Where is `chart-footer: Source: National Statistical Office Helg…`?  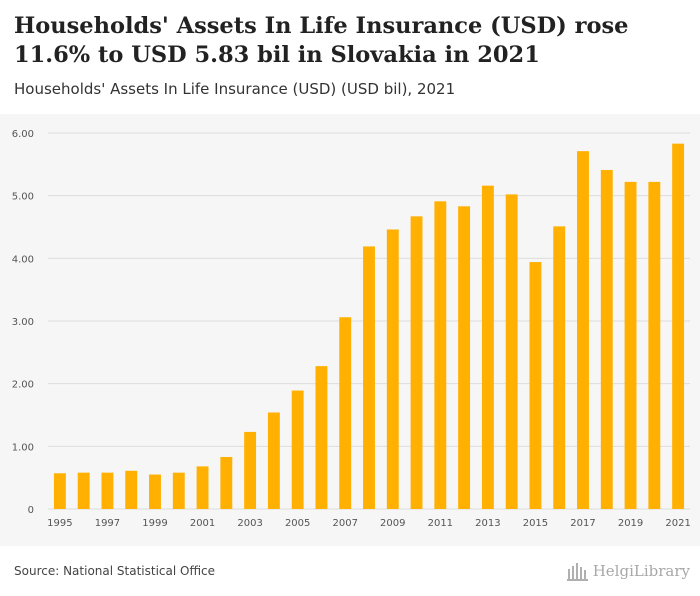
chart-footer: Source: National Statistical Office Helg… is located at coordinates (350, 571).